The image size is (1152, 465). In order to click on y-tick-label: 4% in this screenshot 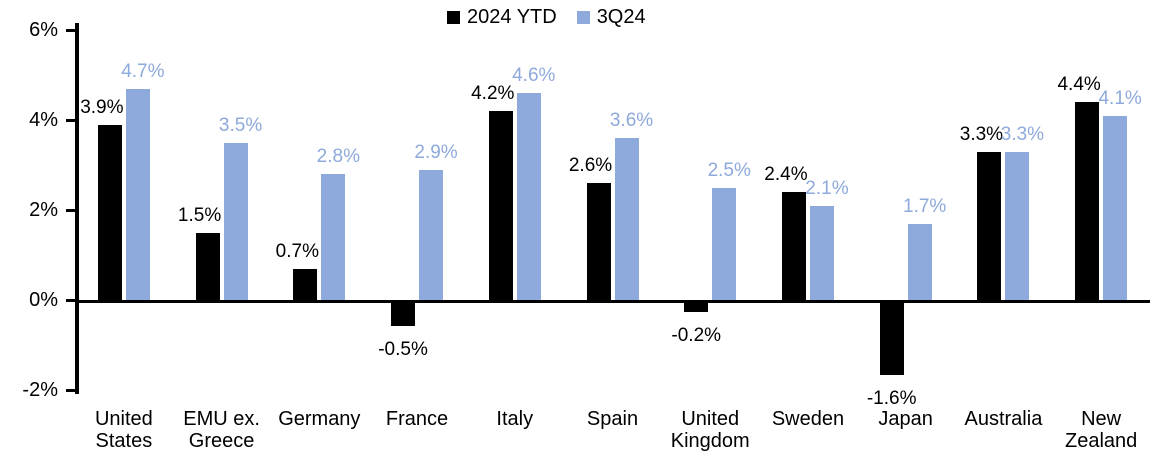, I will do `click(43, 120)`.